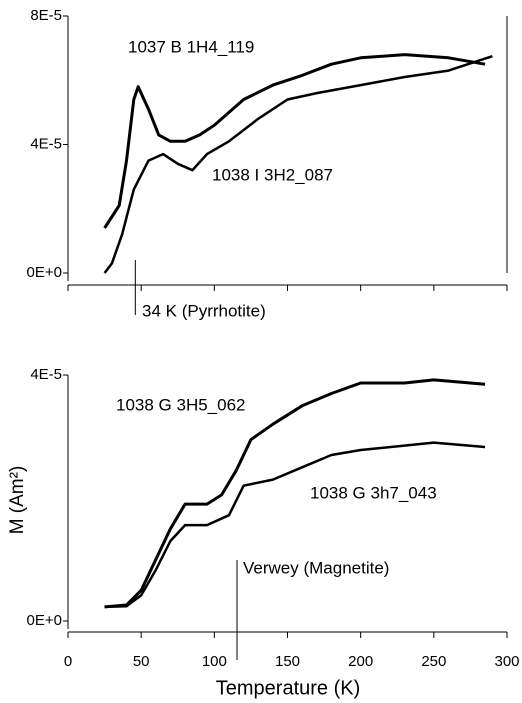  Describe the element at coordinates (214, 661) in the screenshot. I see `x-tick-label: 100` at that location.